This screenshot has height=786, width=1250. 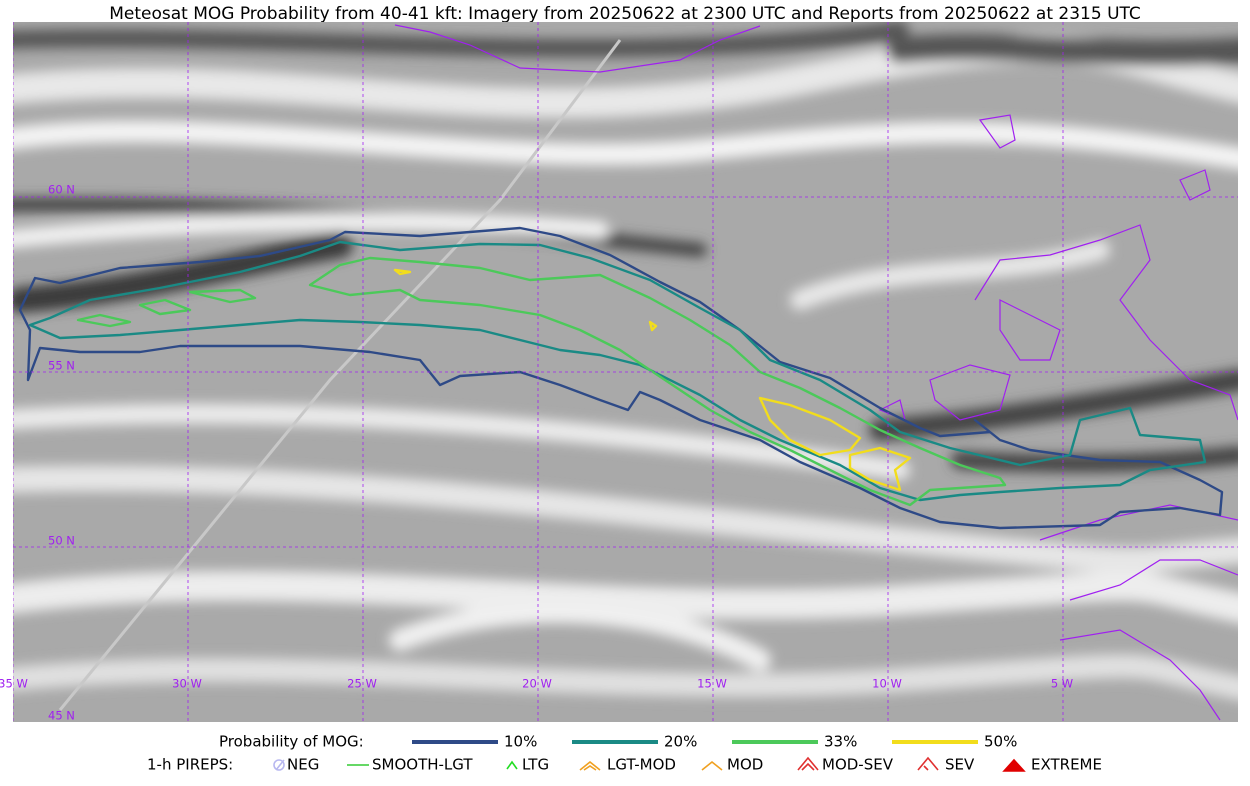 I want to click on legend-title: Probability of MOG:, so click(x=291, y=742).